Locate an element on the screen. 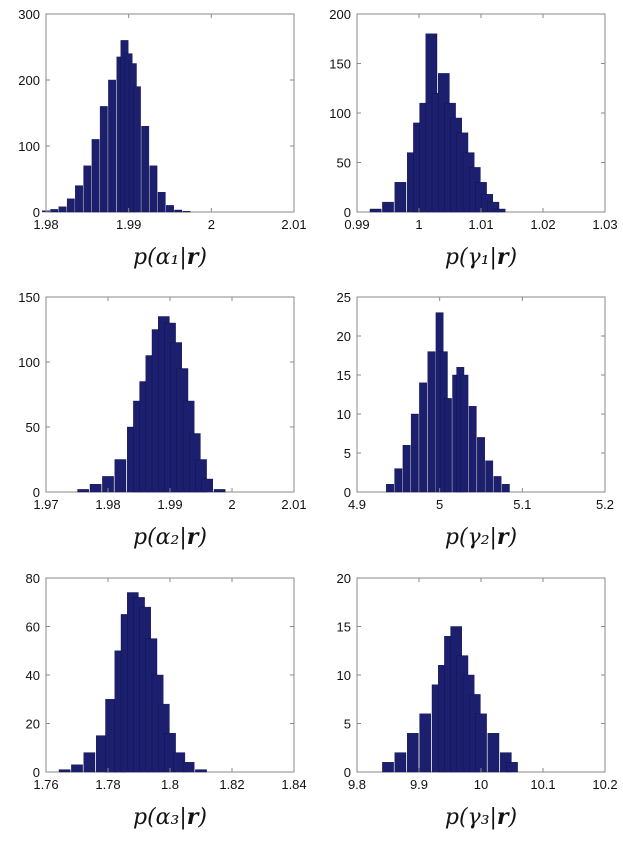 The image size is (623, 842). x-tick-label: 5.1 is located at coordinates (522, 504).